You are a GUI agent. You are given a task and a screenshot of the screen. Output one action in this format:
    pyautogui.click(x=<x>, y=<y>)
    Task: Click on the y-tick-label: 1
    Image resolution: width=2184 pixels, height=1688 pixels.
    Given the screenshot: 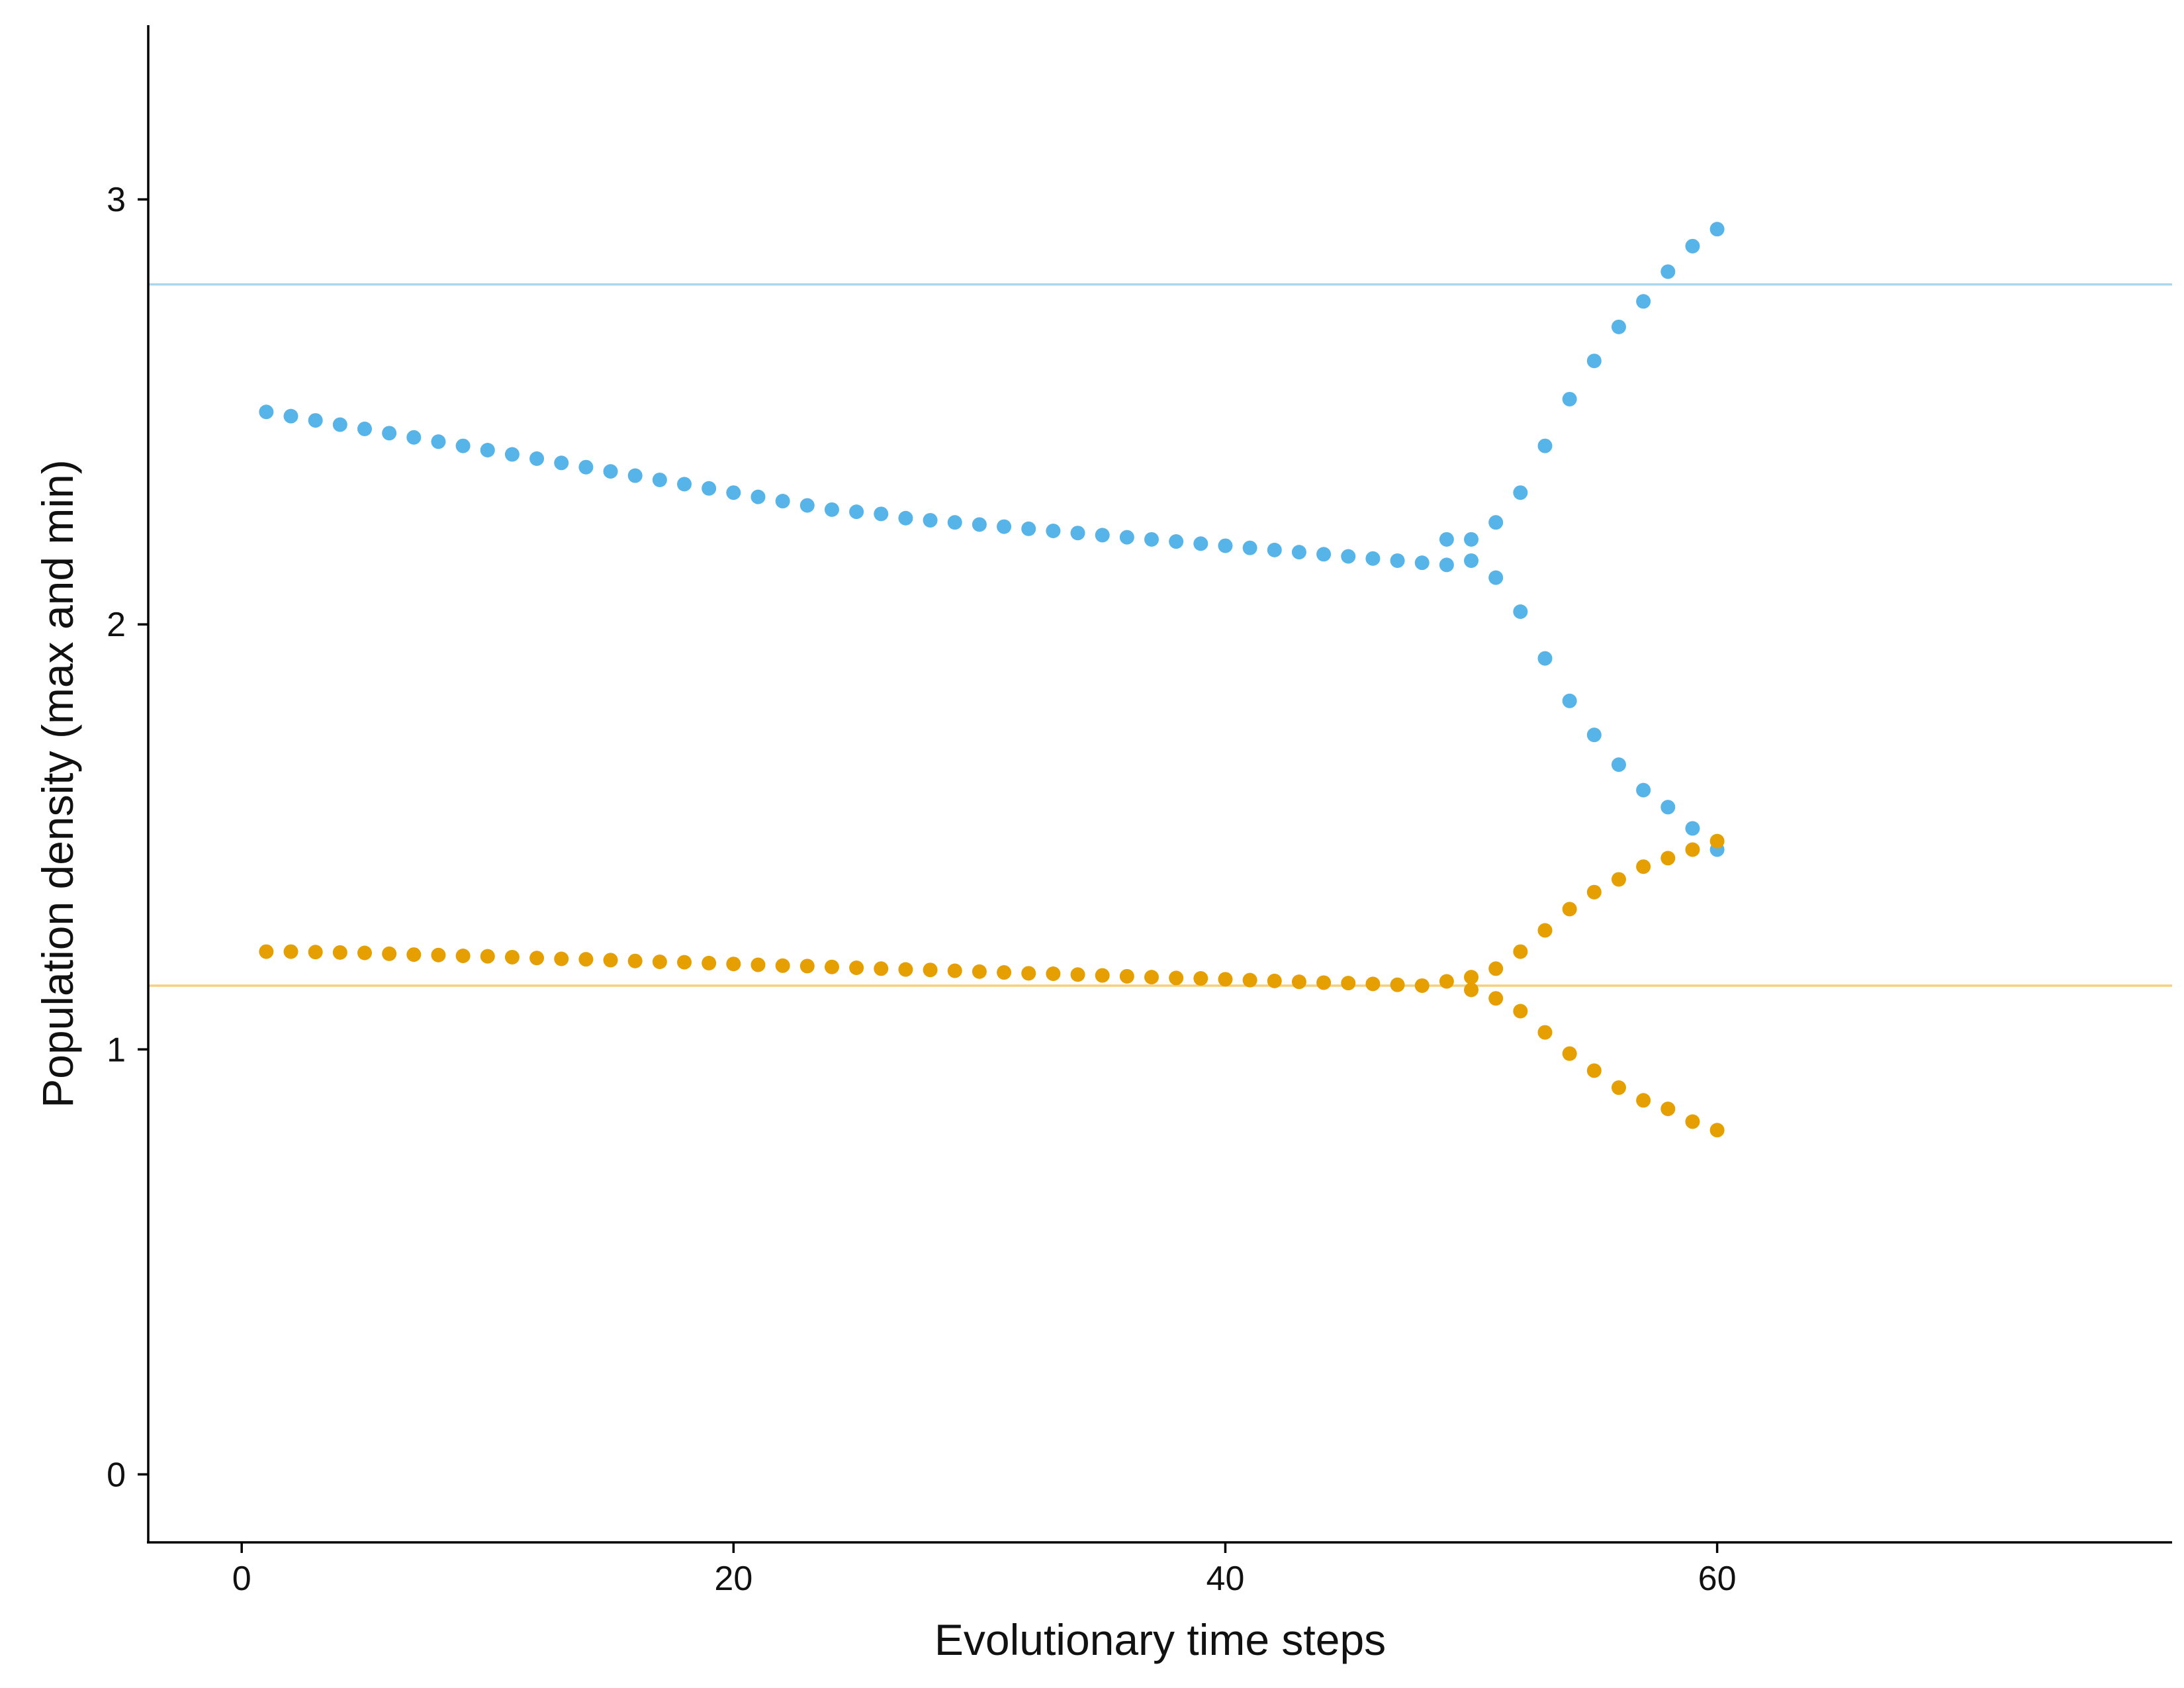 What is the action you would take?
    pyautogui.click(x=116, y=1050)
    